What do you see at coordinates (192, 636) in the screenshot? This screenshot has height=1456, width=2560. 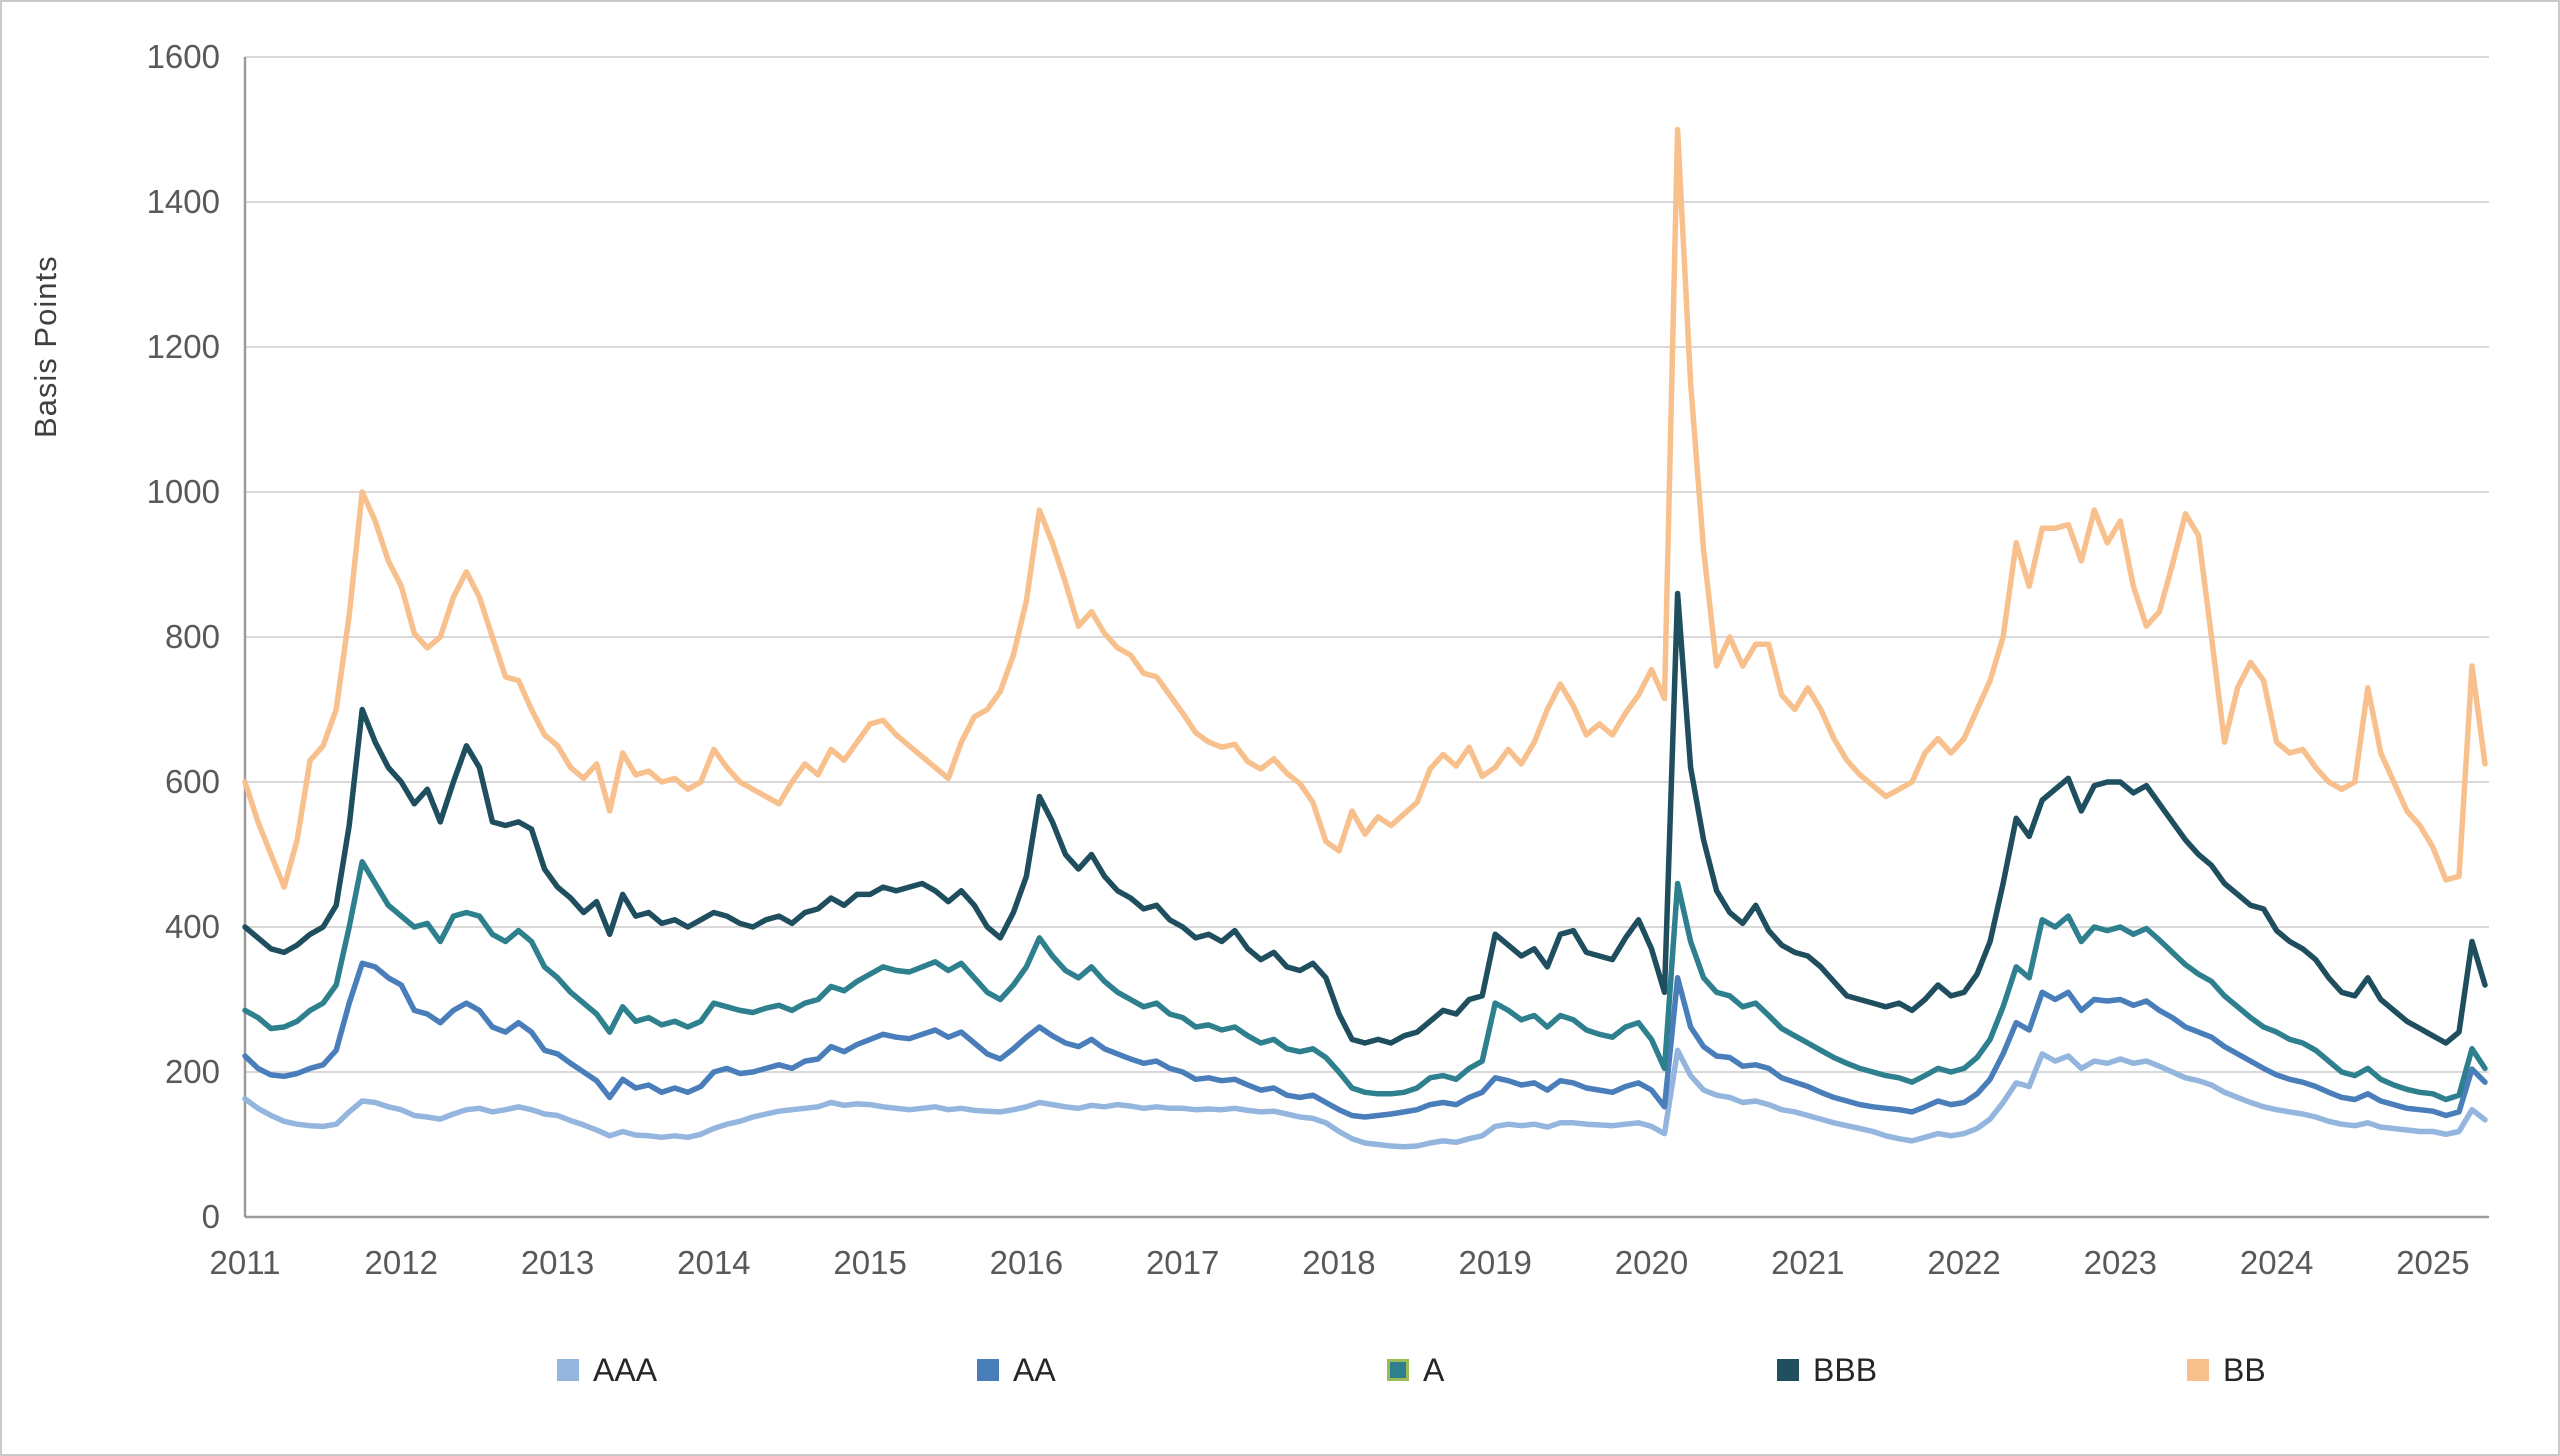 I see `y-tick-label-800: 800` at bounding box center [192, 636].